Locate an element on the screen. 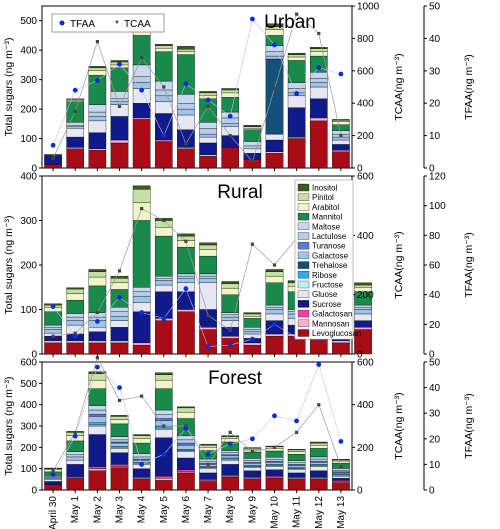 The width and height of the screenshot is (500, 529). tfaa-tick-label: 50 is located at coordinates (435, 7).